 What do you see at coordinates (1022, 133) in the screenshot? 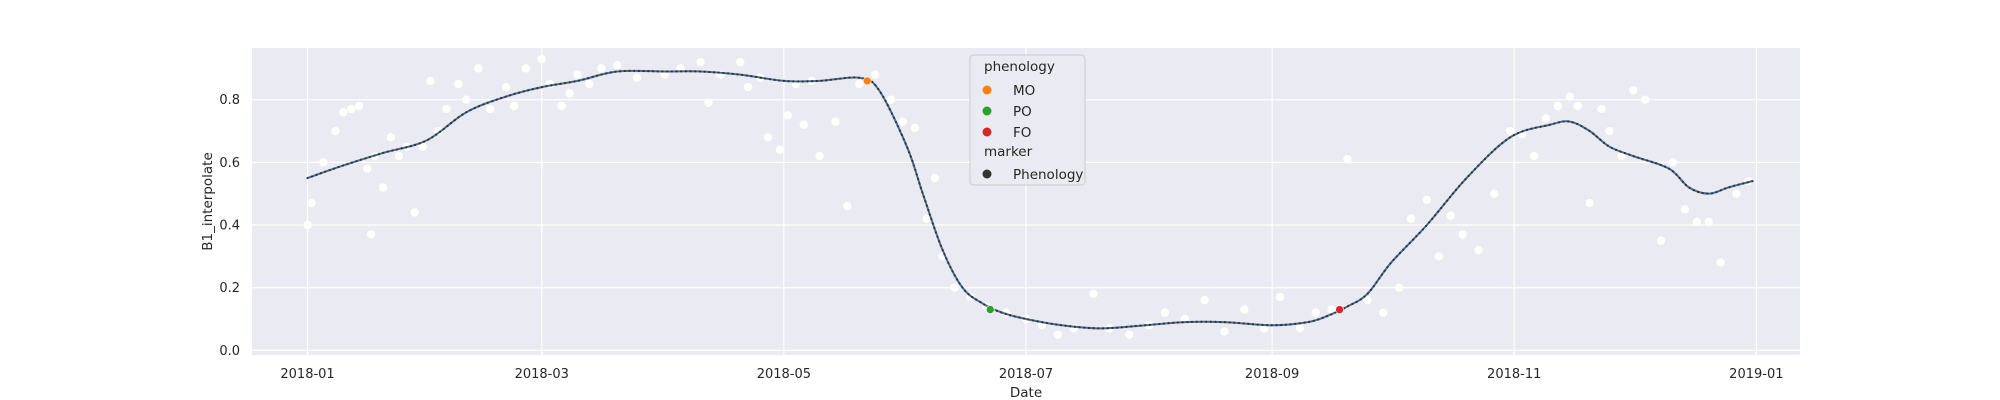
I see `legend-fo-label: FO` at bounding box center [1022, 133].